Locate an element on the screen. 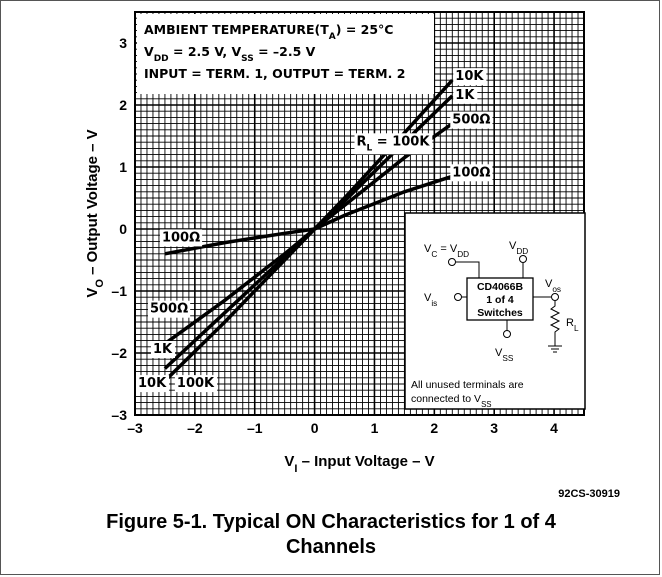 Image resolution: width=662 pixels, height=577 pixels. x-ticks: –3 –2 –1 0 1 2 3 4 is located at coordinates (342, 428).